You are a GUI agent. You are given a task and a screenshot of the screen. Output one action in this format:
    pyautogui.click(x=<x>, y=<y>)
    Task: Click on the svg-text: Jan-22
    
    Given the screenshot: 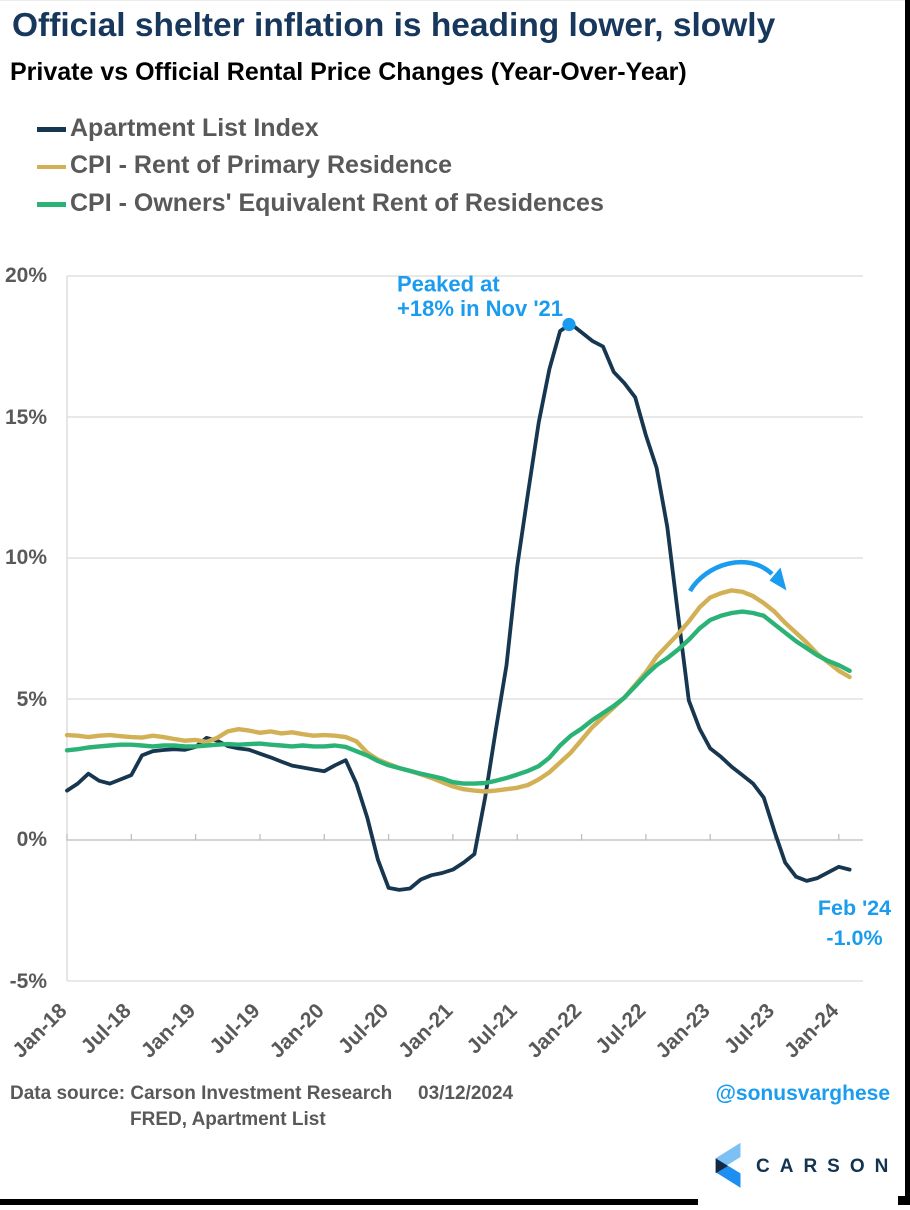 What is the action you would take?
    pyautogui.click(x=554, y=1030)
    